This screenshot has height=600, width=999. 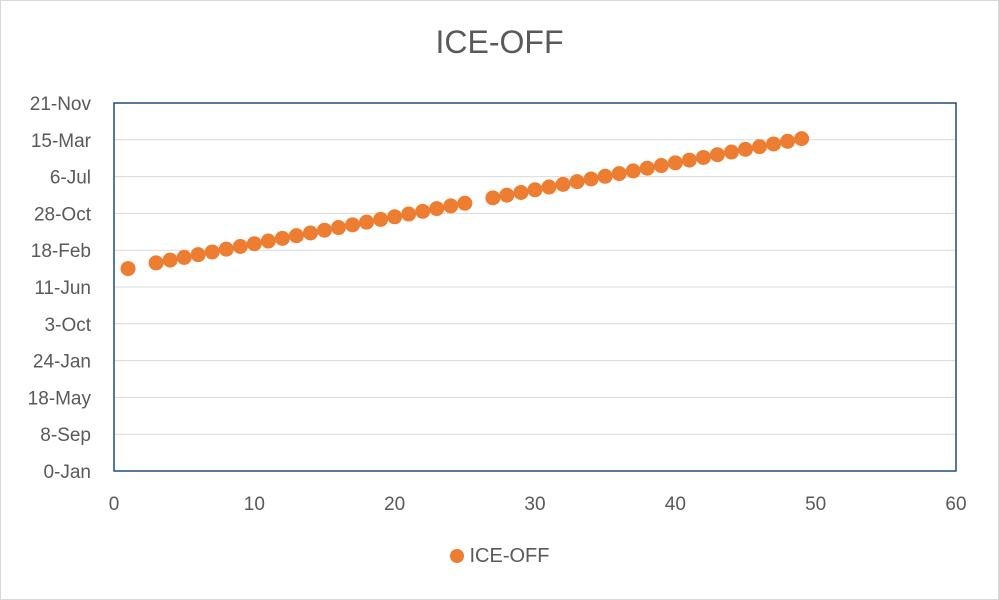 What do you see at coordinates (815, 504) in the screenshot?
I see `x-tick-label: 50` at bounding box center [815, 504].